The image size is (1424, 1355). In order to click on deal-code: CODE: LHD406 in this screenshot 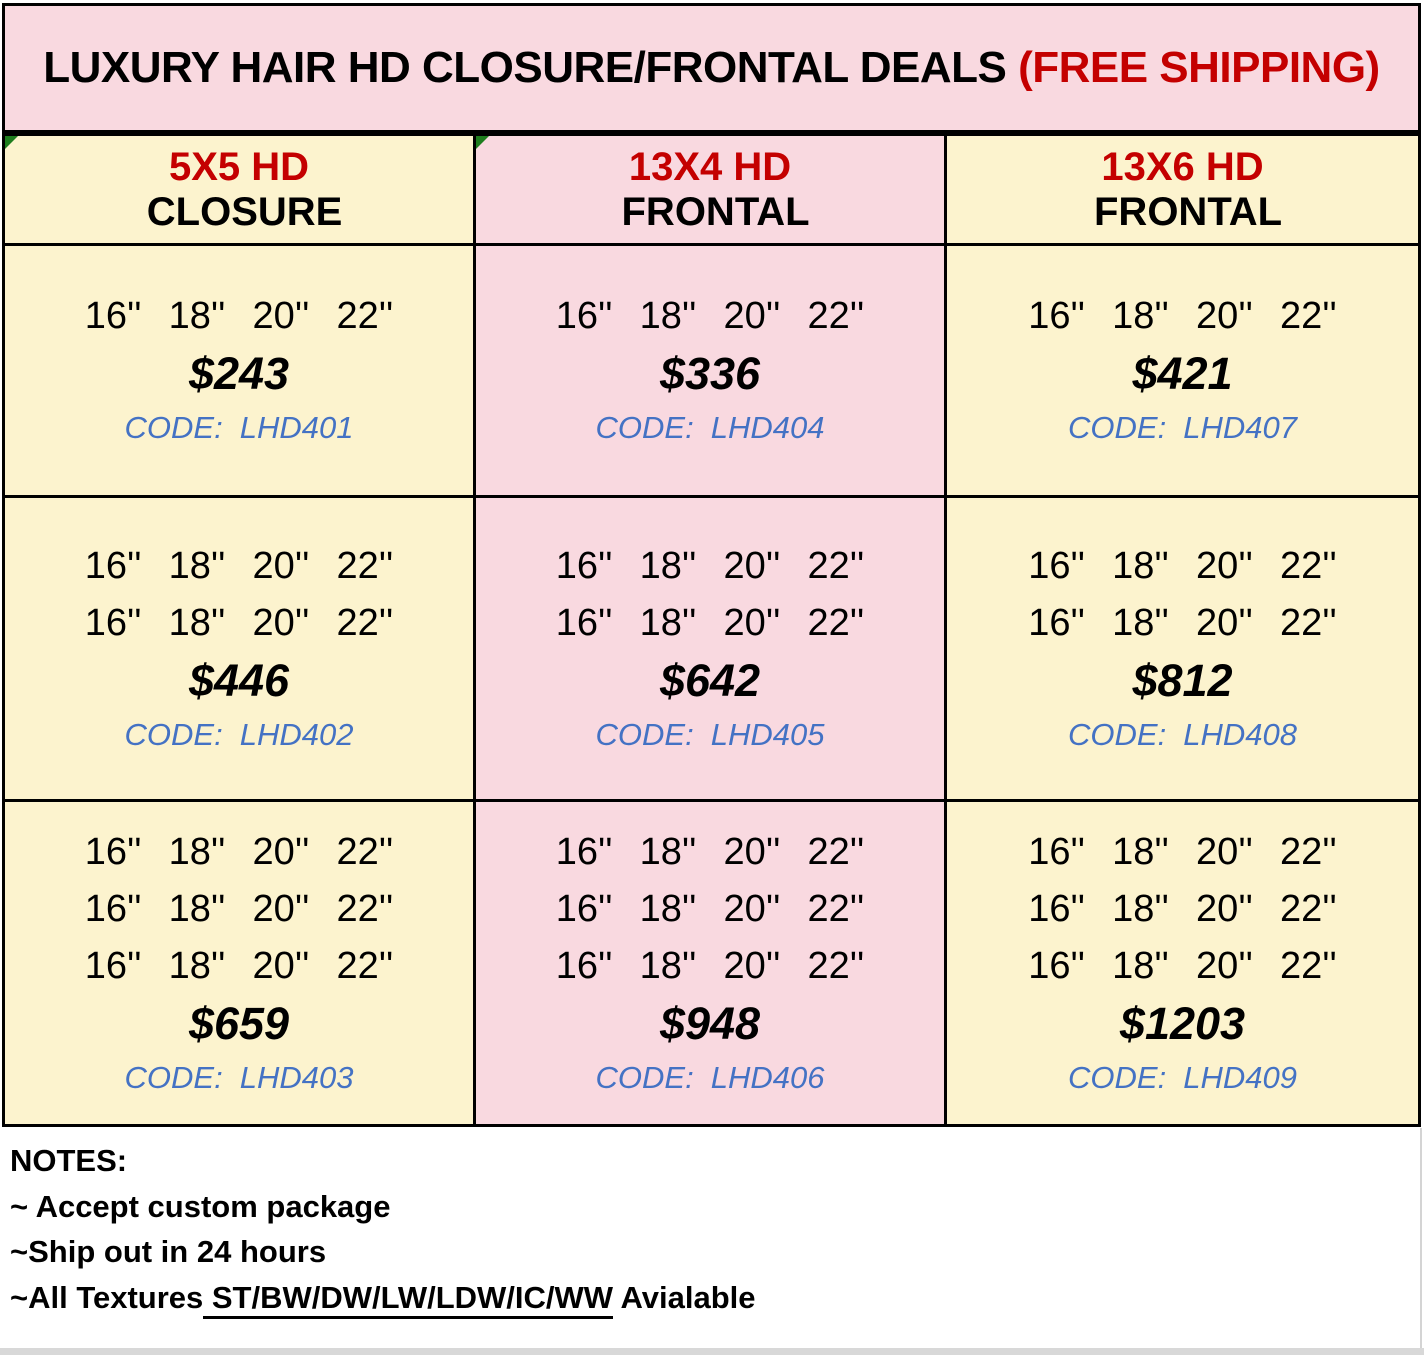, I will do `click(710, 1078)`.